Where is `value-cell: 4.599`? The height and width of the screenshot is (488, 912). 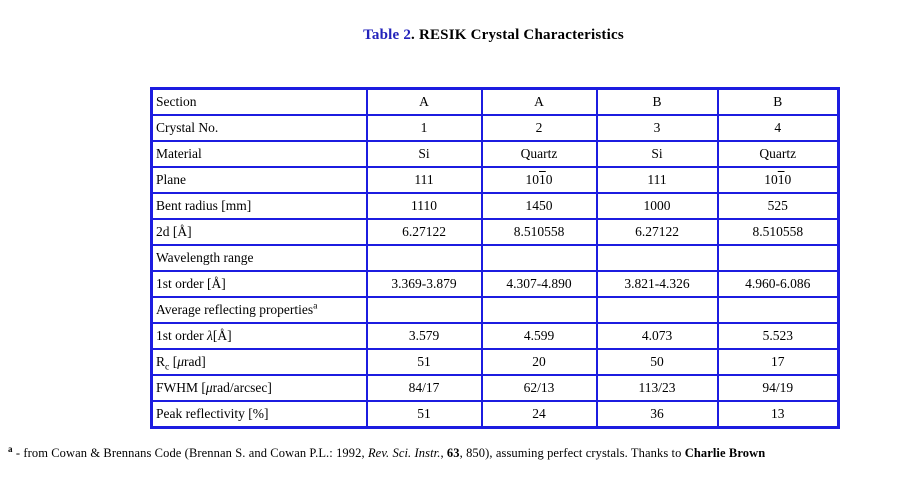
value-cell: 4.599 is located at coordinates (539, 336).